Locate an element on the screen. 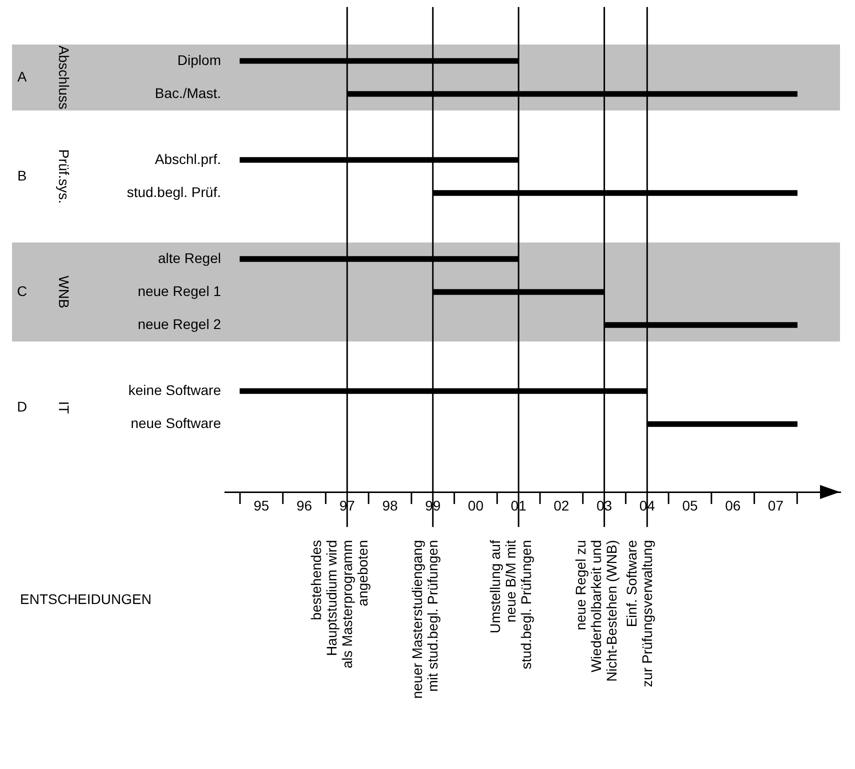 This screenshot has height=769, width=855. ref-line-label: bestehendes Hauptstudium wird als Masterprogramm angeboten is located at coordinates (339, 604).